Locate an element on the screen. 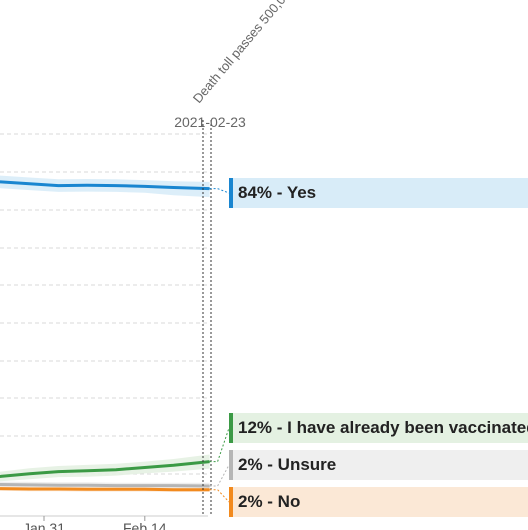 This screenshot has height=530, width=528. series-line-i-have-already-been-vaccinated is located at coordinates (105, 469).